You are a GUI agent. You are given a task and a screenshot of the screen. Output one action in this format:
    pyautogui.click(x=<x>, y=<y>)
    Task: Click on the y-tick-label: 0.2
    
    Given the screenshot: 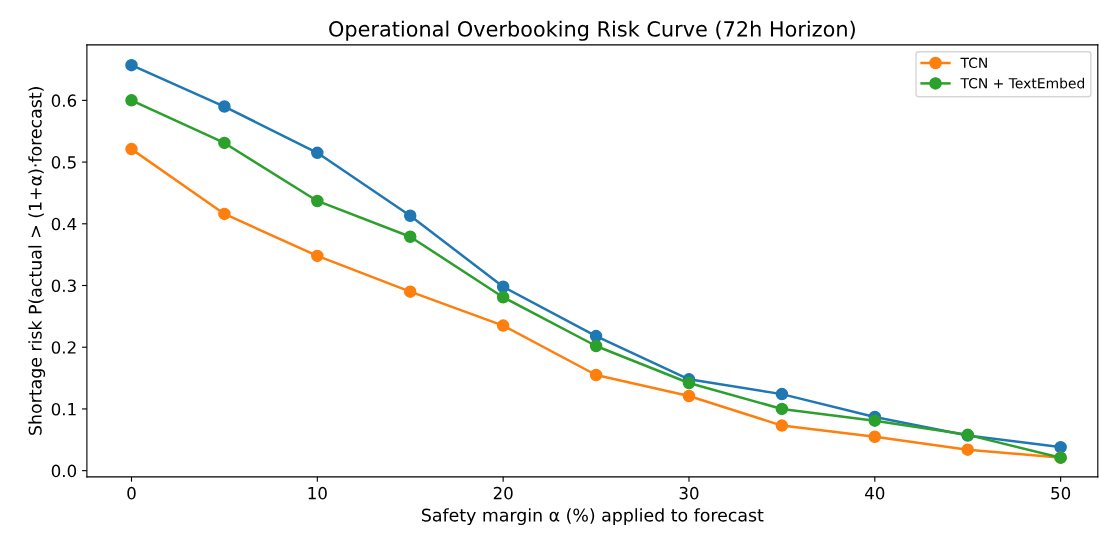 What is the action you would take?
    pyautogui.click(x=63, y=347)
    